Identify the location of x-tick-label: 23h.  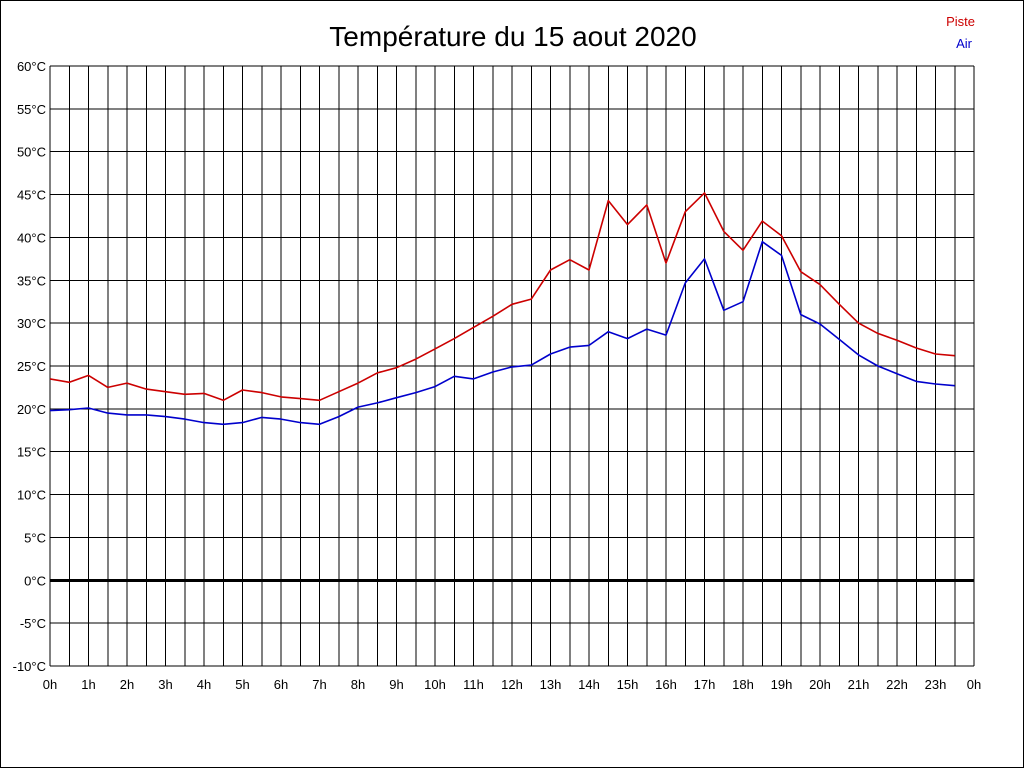
(936, 684).